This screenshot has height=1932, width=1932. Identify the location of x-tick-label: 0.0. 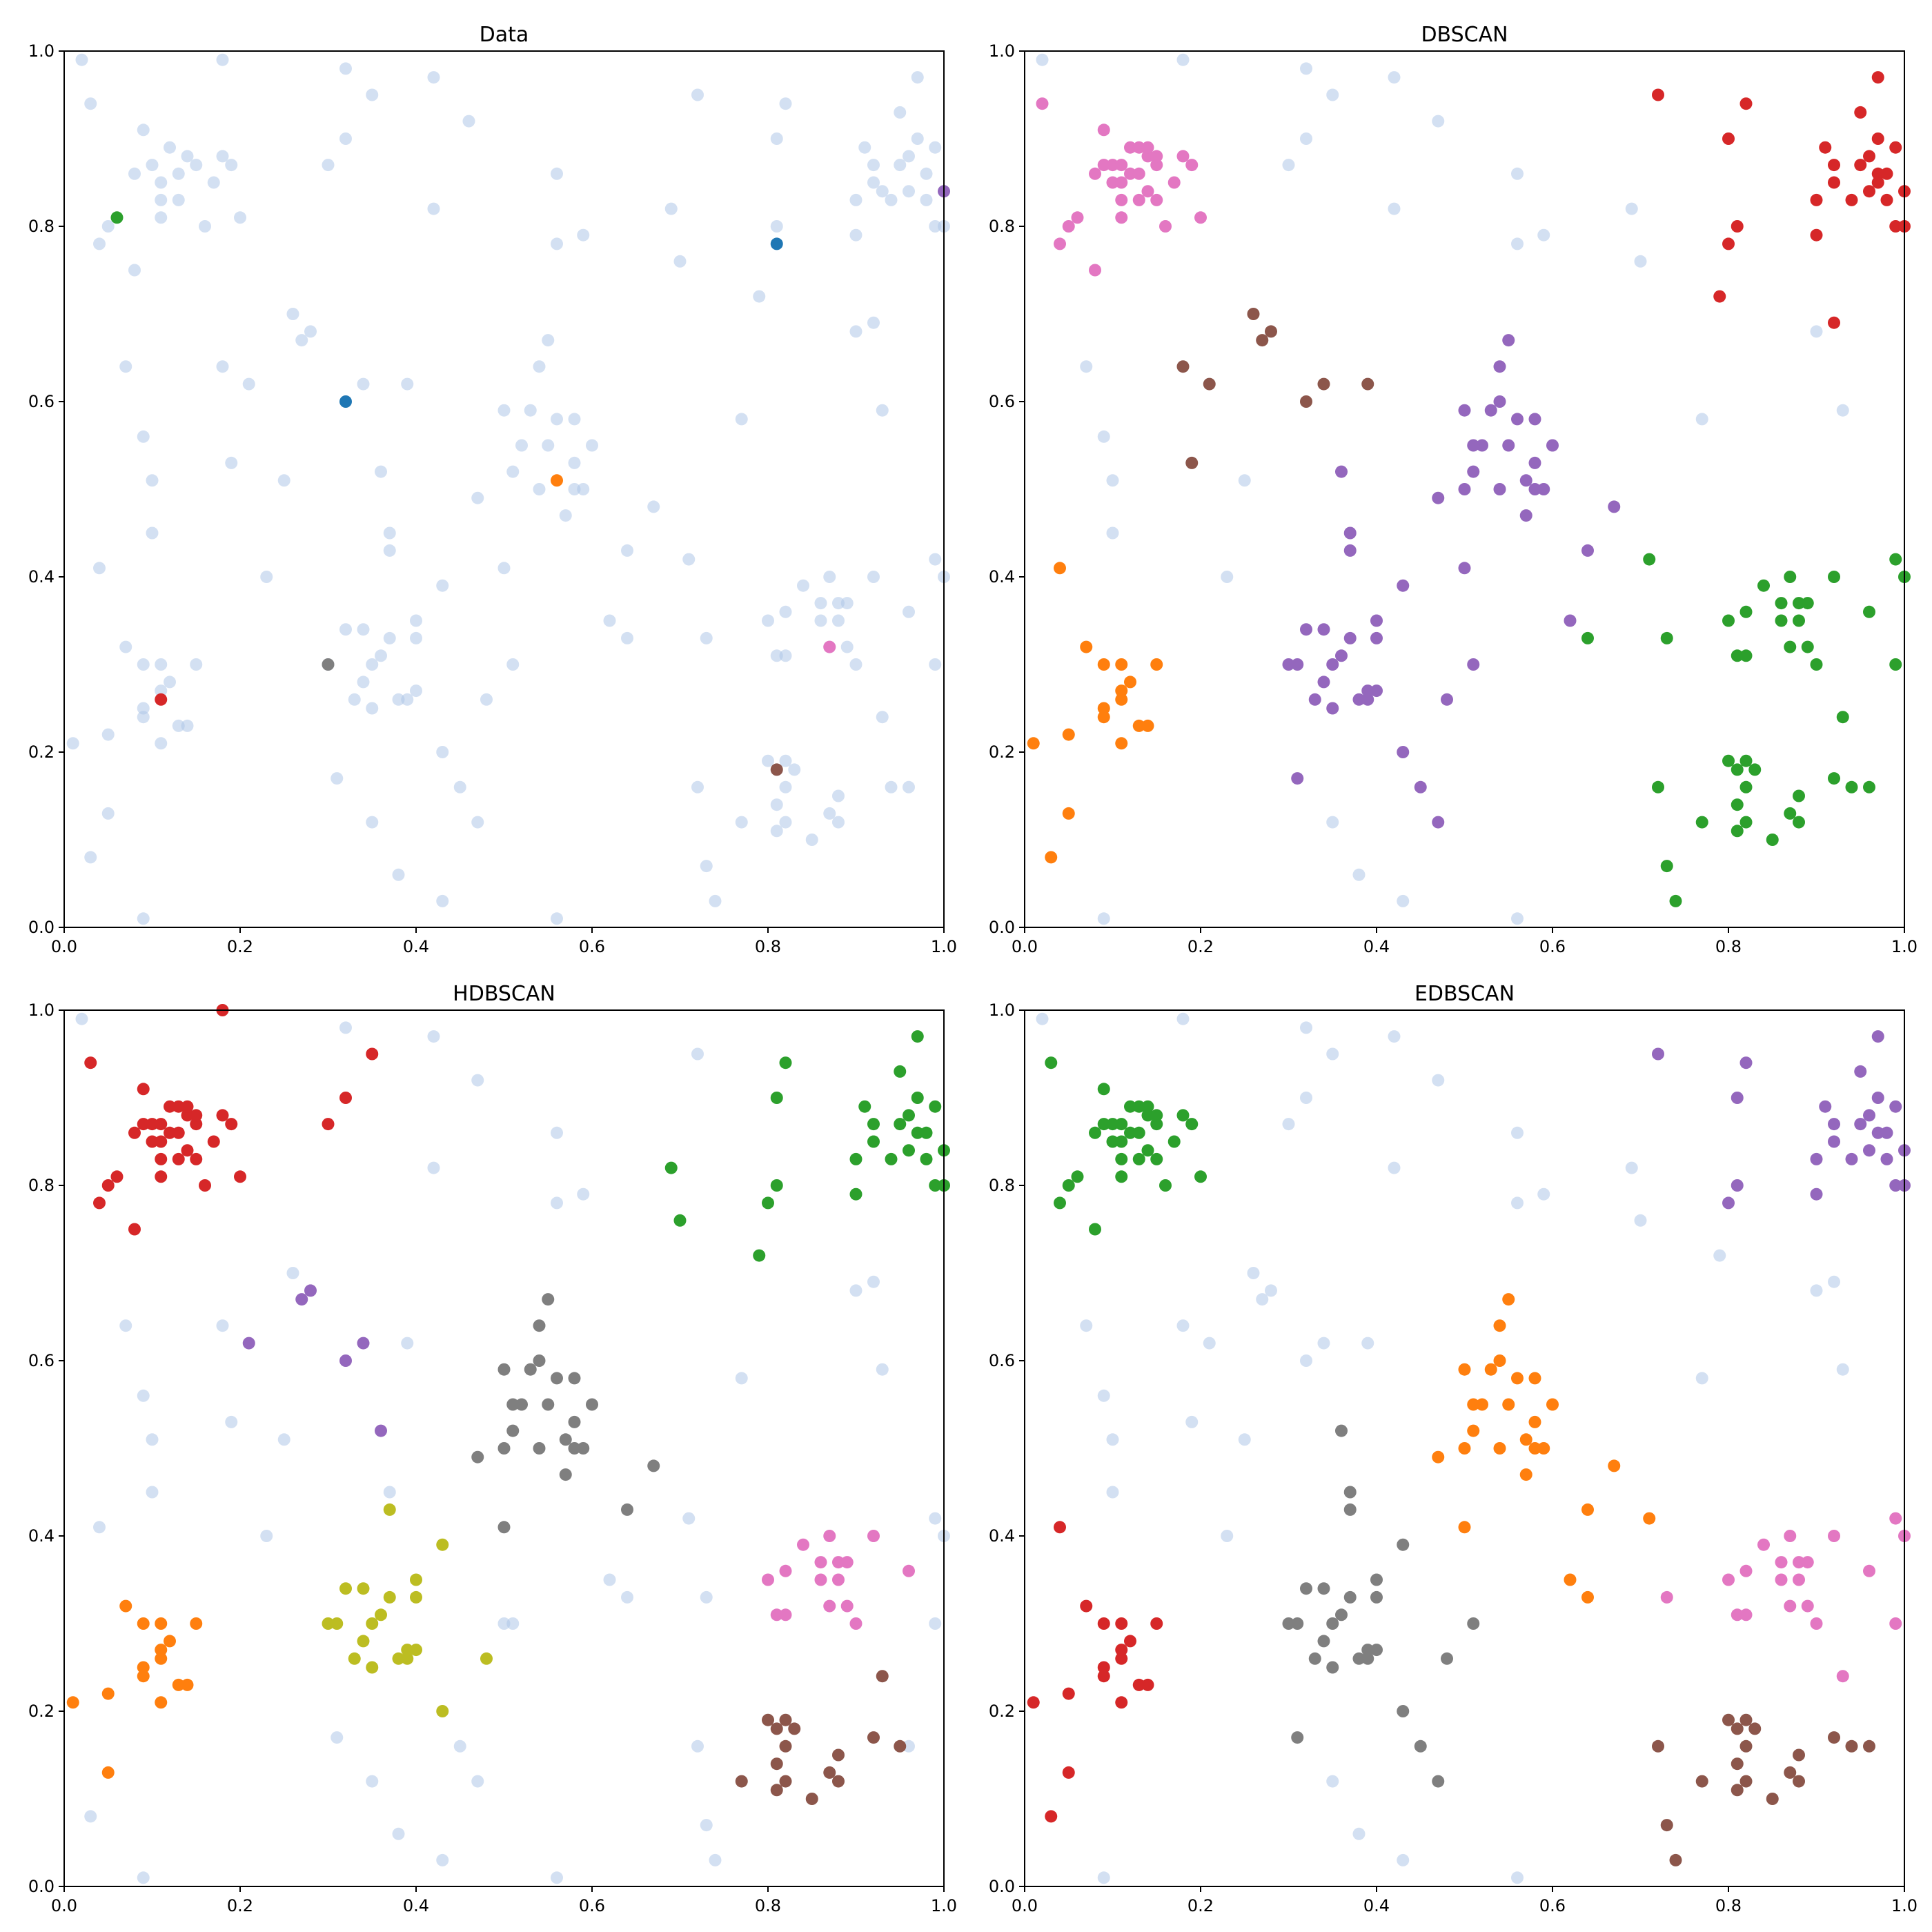
(64, 946).